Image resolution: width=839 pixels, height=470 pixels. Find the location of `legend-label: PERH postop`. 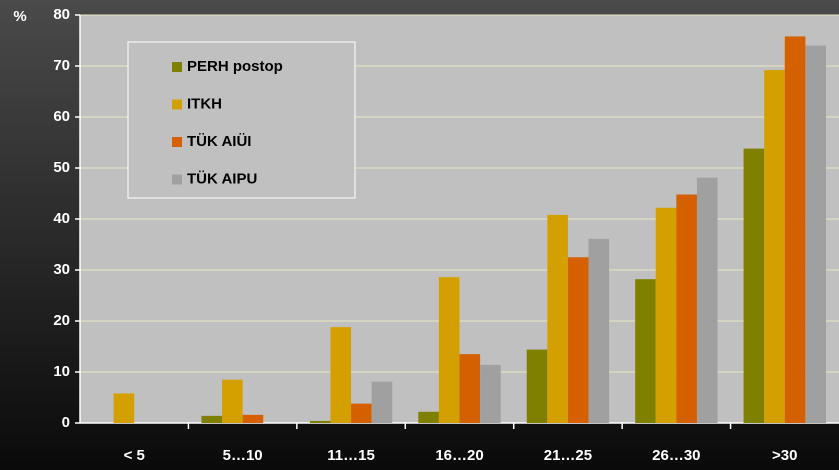

legend-label: PERH postop is located at coordinates (235, 66).